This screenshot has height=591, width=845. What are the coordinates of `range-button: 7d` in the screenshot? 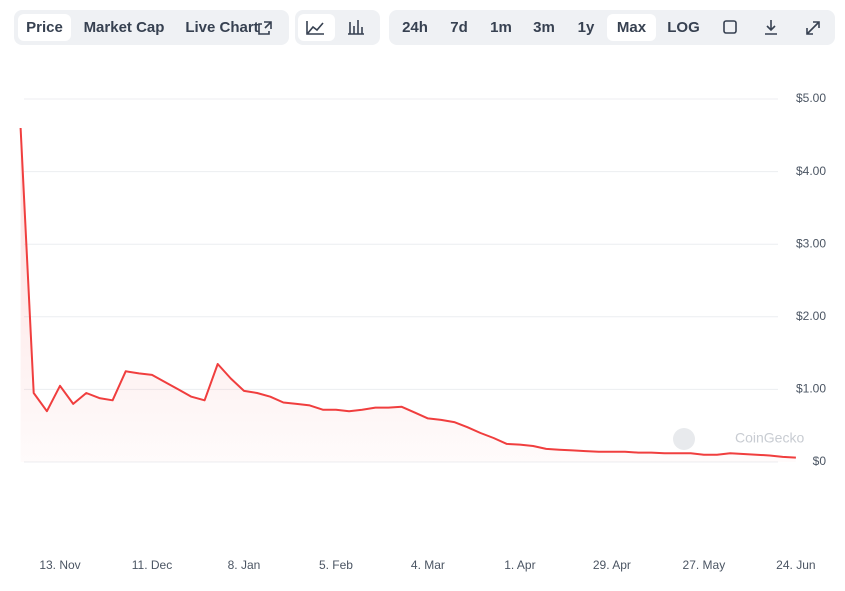 It's located at (459, 27).